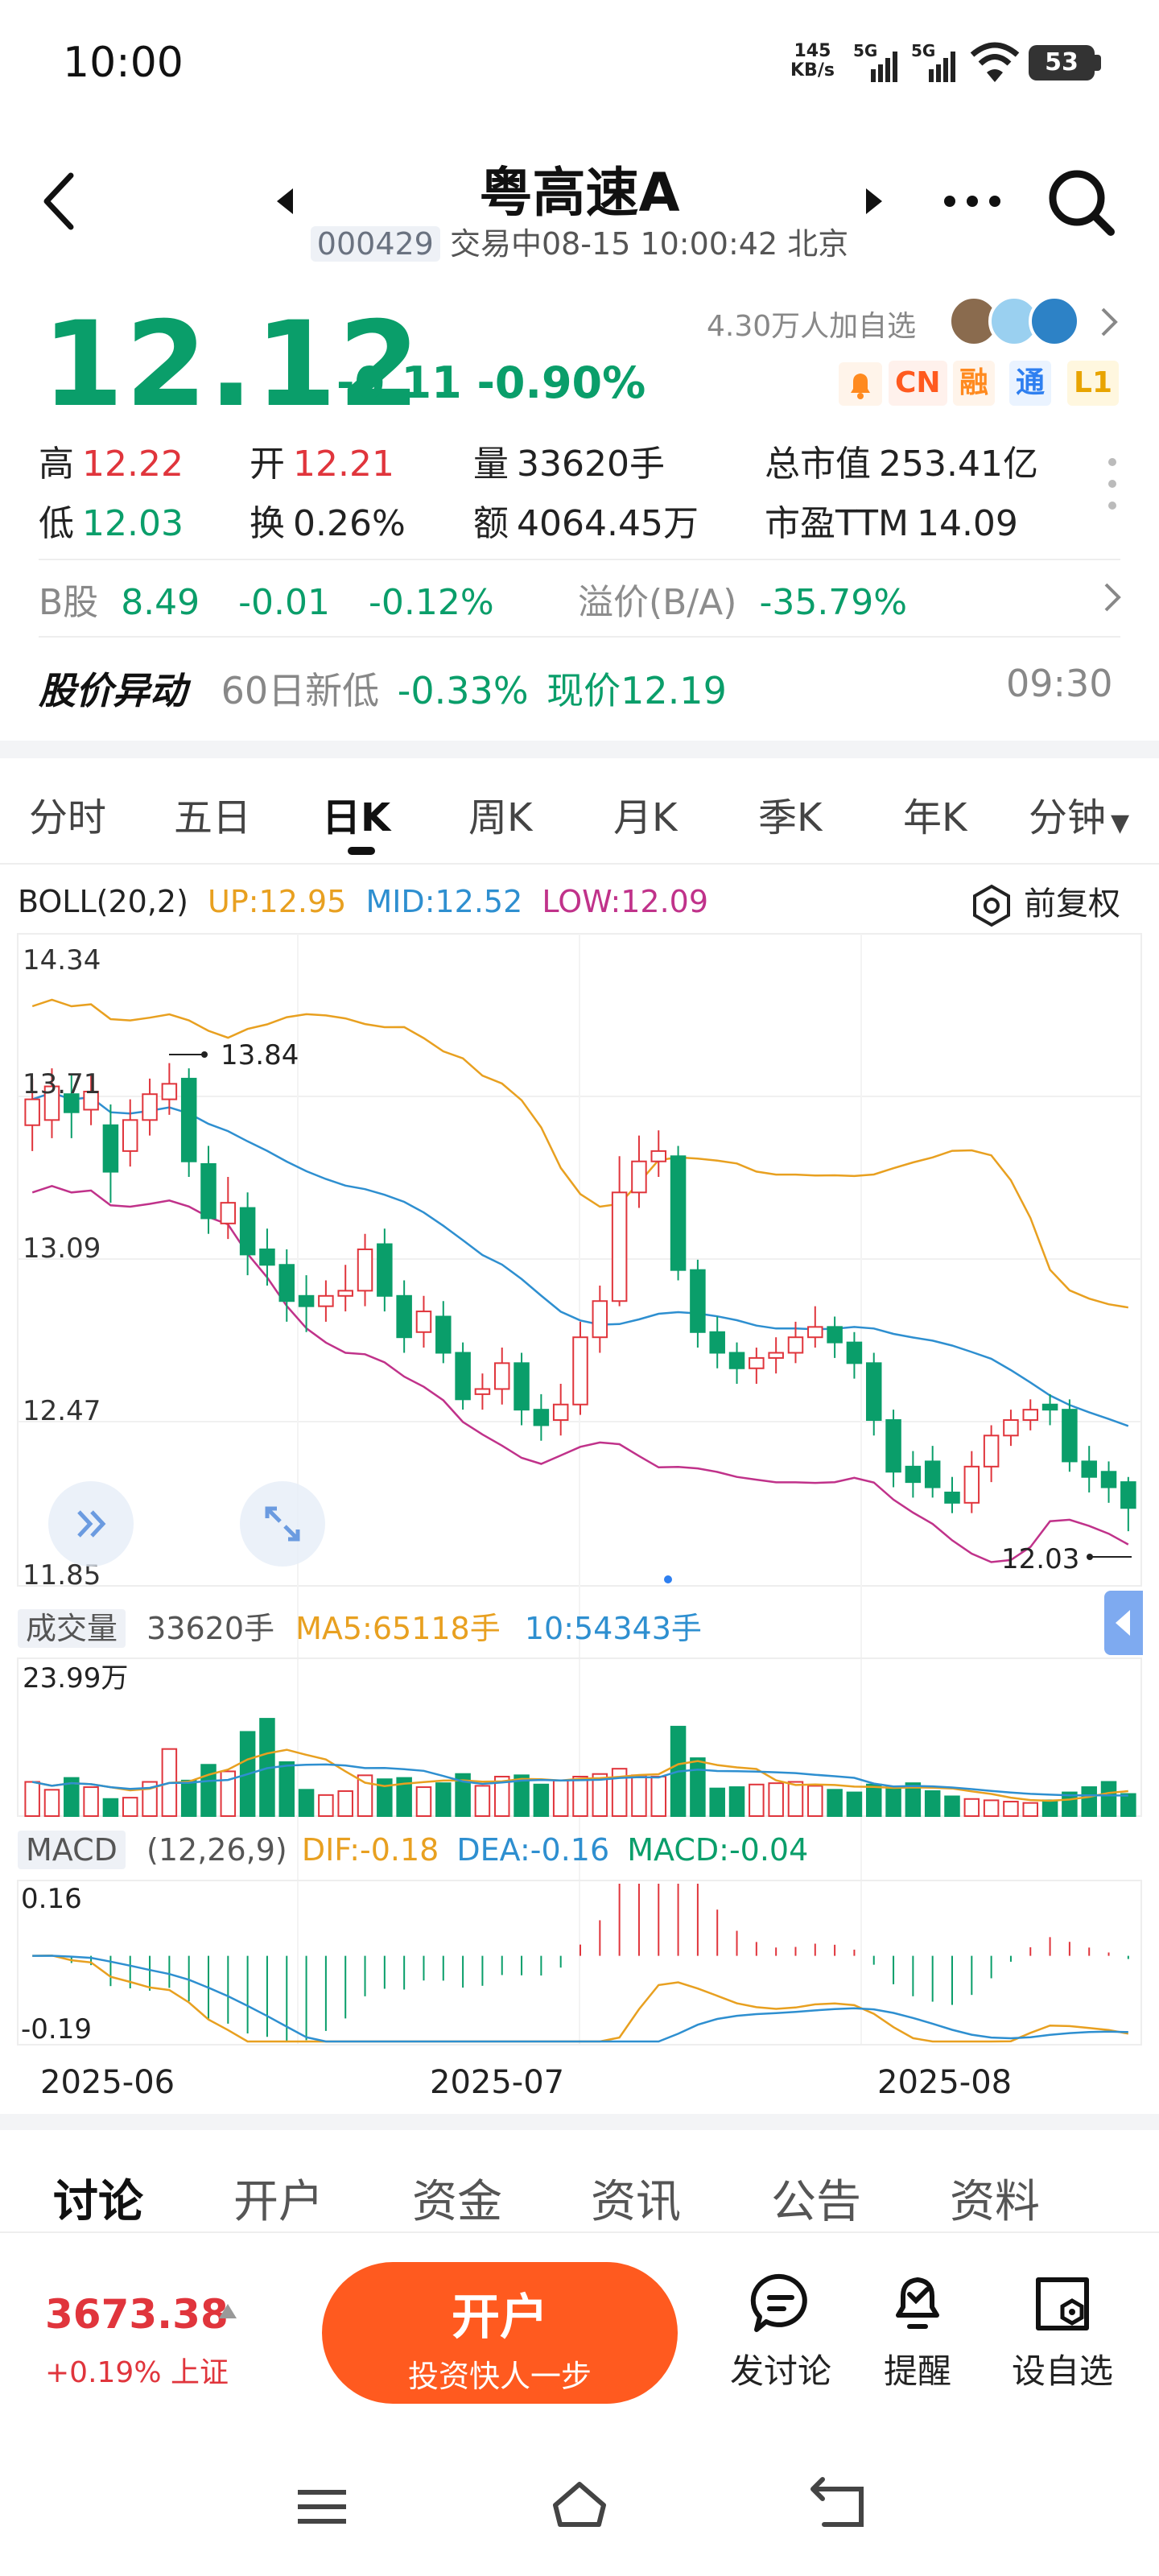 The image size is (1159, 2576). Describe the element at coordinates (500, 2333) in the screenshot. I see `open-account-button: 开户 投资快人一步` at that location.